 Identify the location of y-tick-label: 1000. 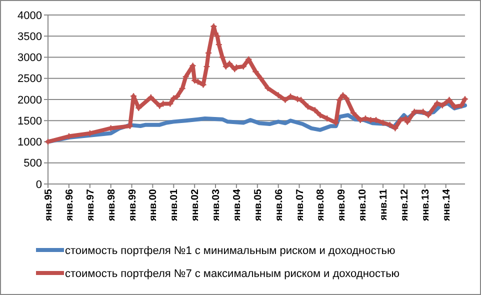
(30, 142).